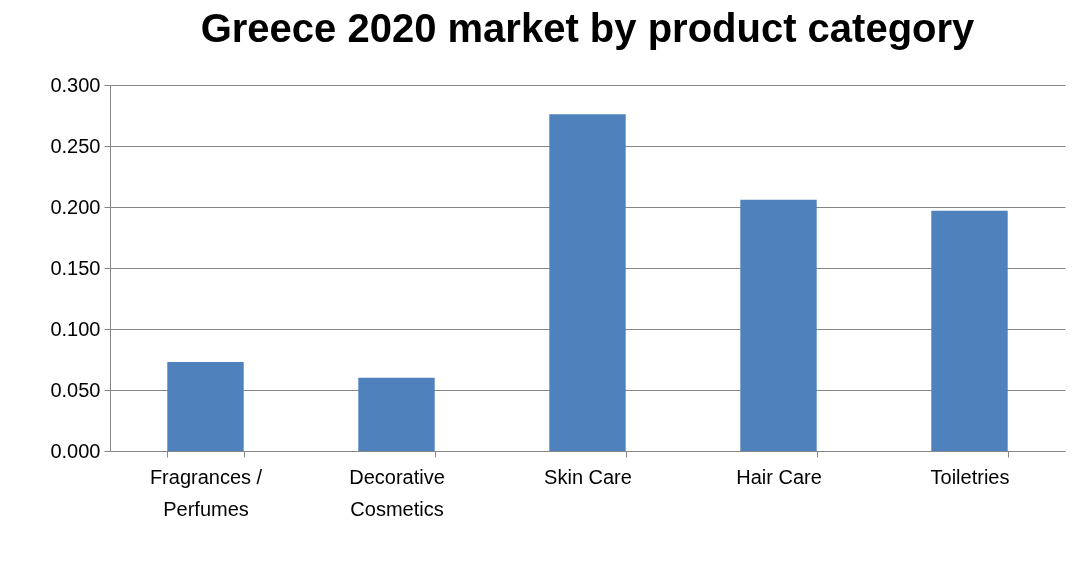 This screenshot has width=1082, height=579. Describe the element at coordinates (75, 450) in the screenshot. I see `y-tick-label: 0.000` at that location.